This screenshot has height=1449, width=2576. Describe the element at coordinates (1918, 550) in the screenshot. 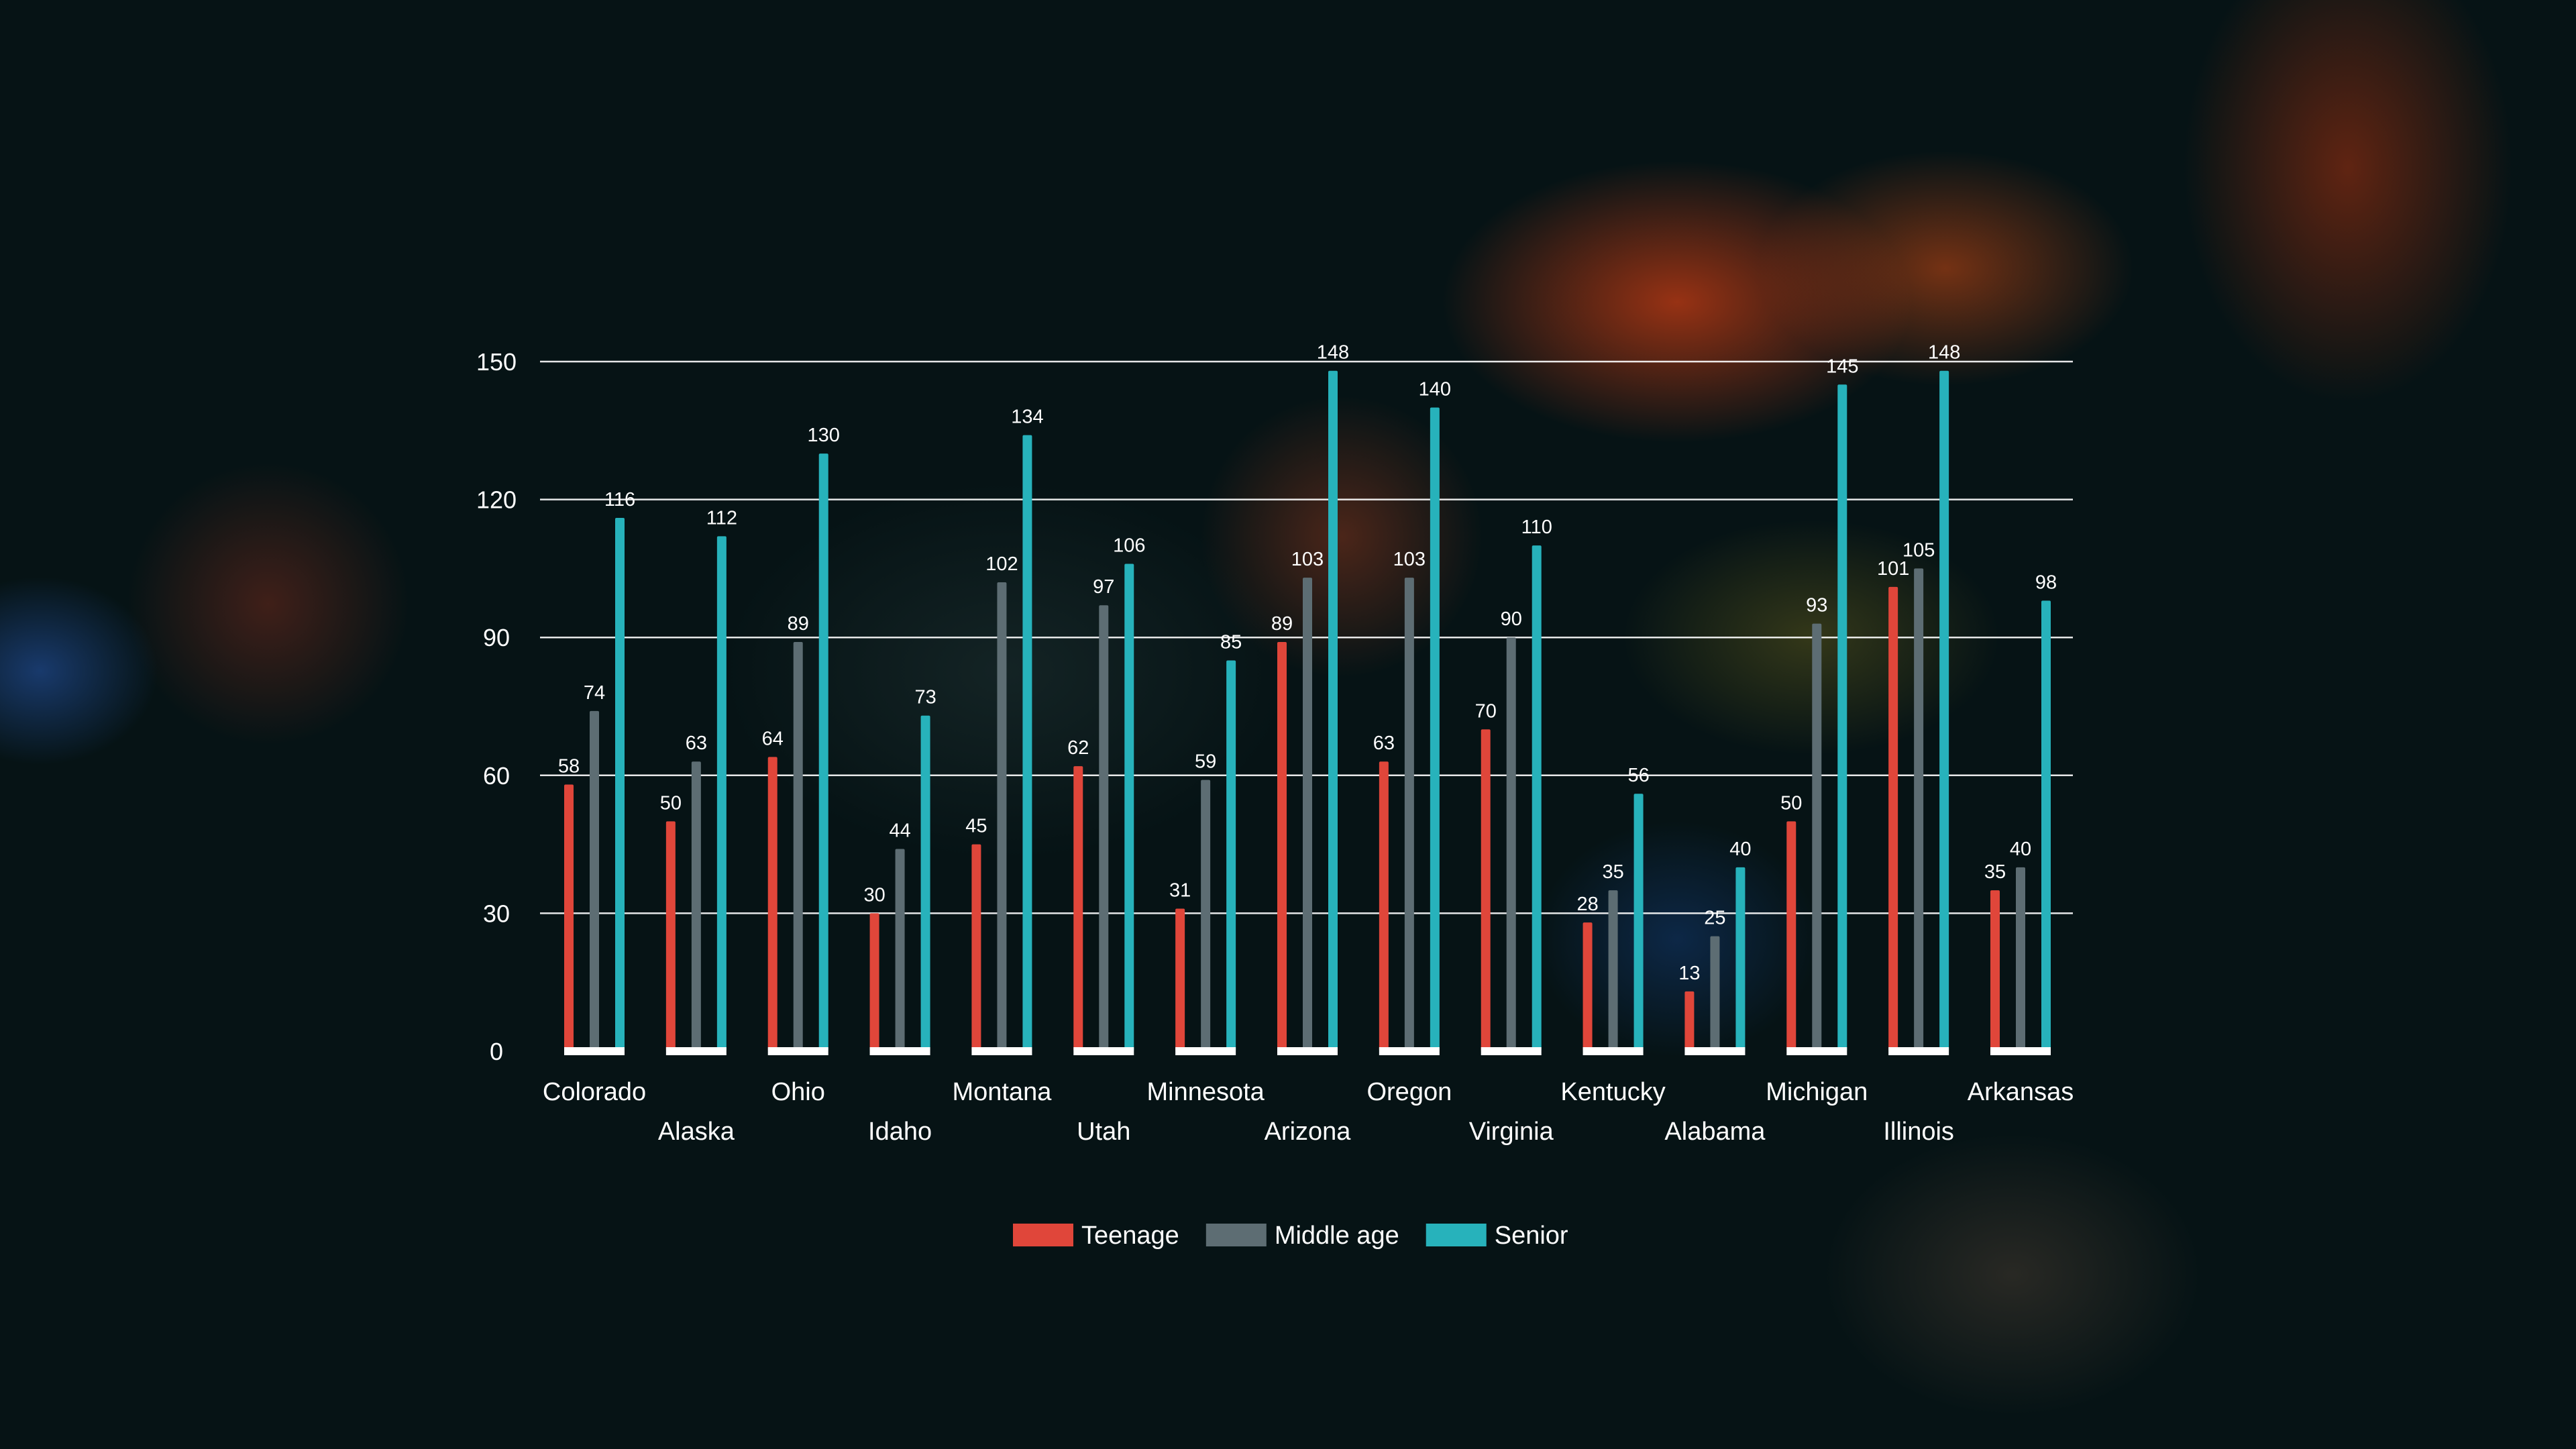

I see `data-label: 105` at that location.